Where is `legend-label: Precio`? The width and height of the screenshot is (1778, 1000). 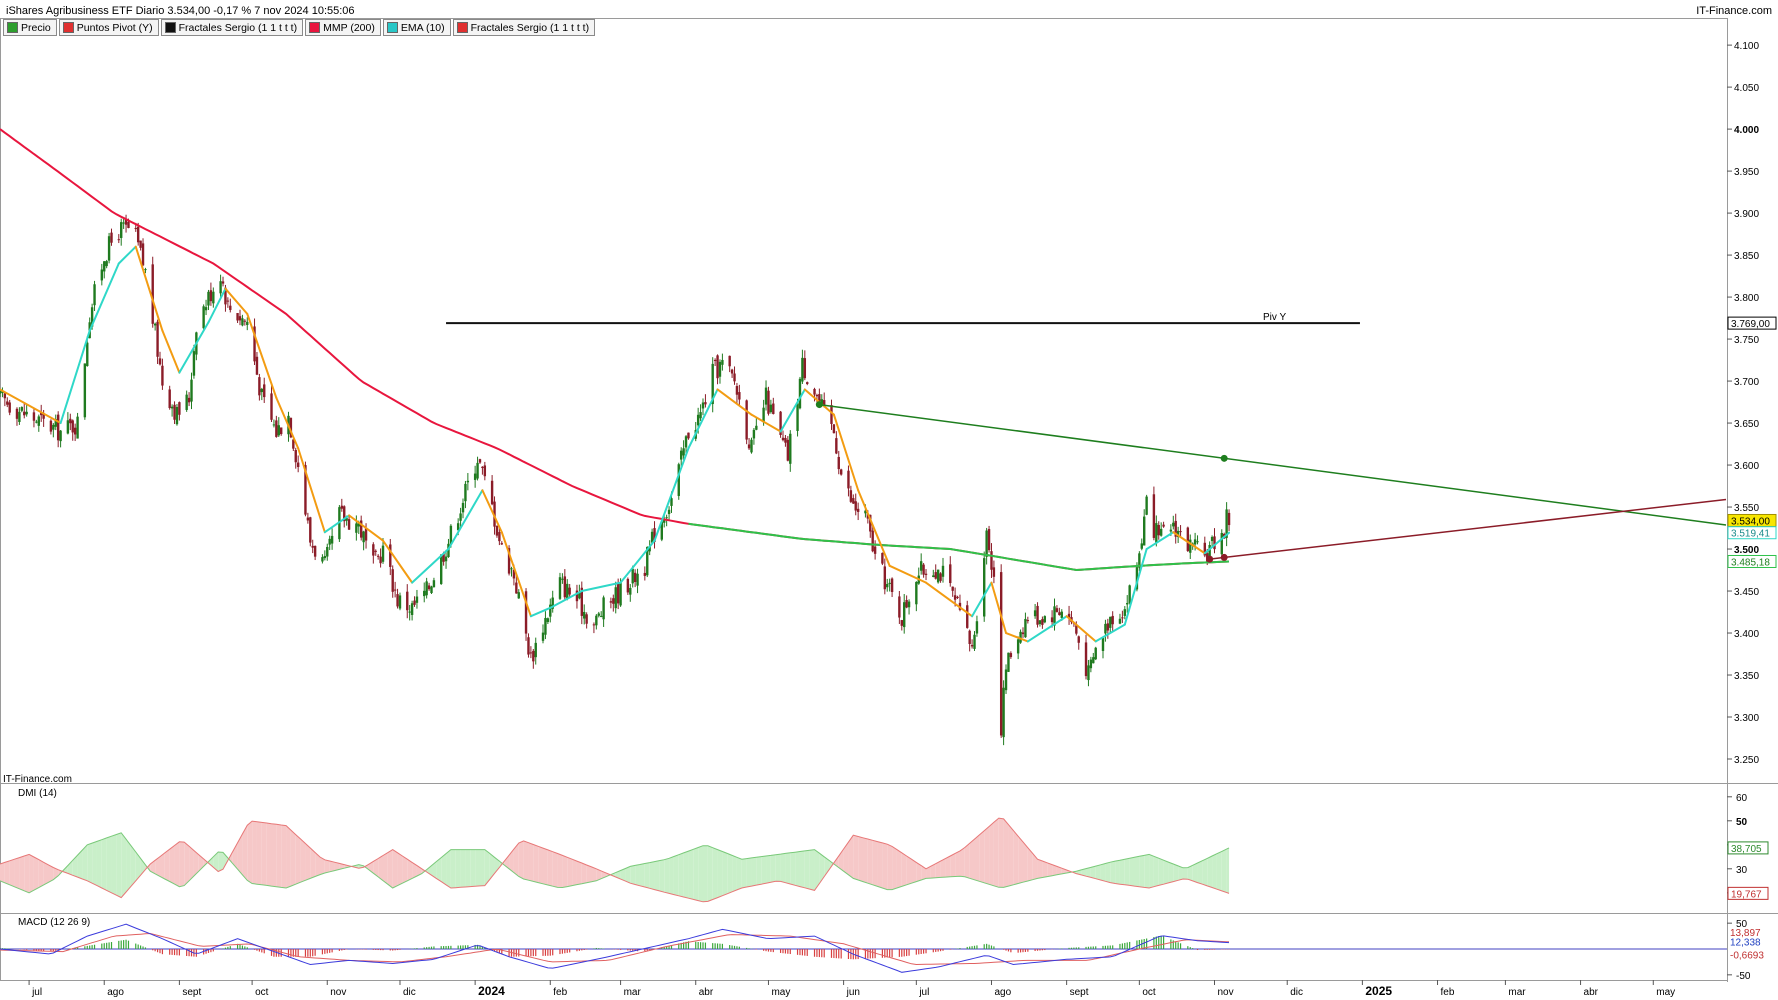 legend-label: Precio is located at coordinates (36, 27).